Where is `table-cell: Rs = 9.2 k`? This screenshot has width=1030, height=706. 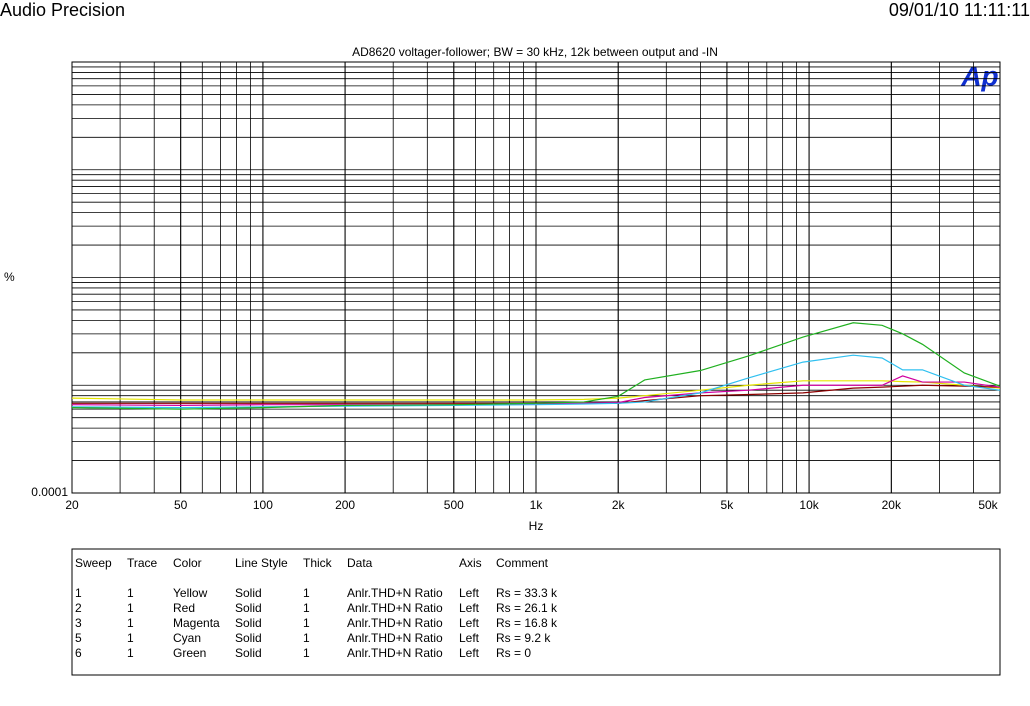
table-cell: Rs = 9.2 k is located at coordinates (523, 638).